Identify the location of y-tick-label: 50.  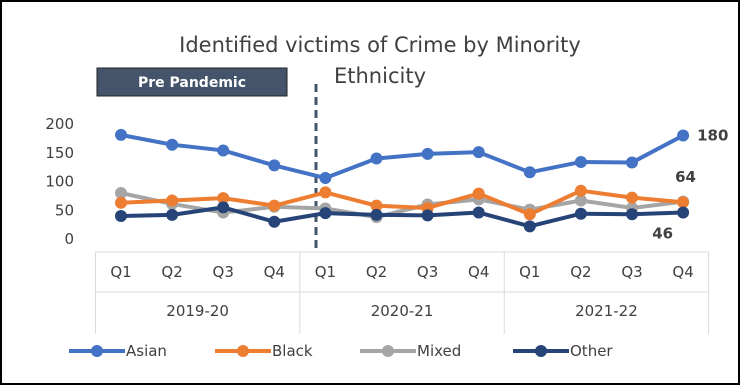
(64, 210).